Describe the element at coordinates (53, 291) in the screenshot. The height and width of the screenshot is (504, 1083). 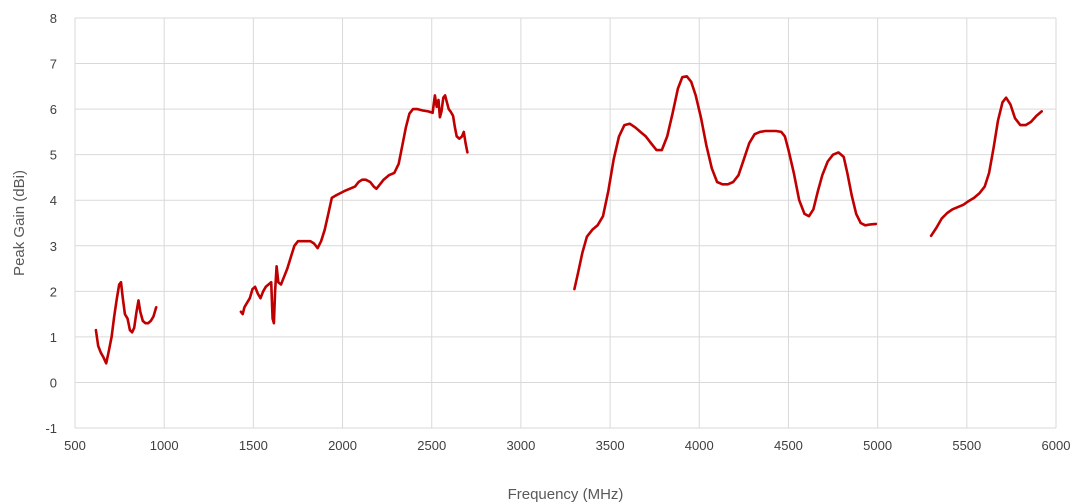
I see `y-tick-label: 2` at that location.